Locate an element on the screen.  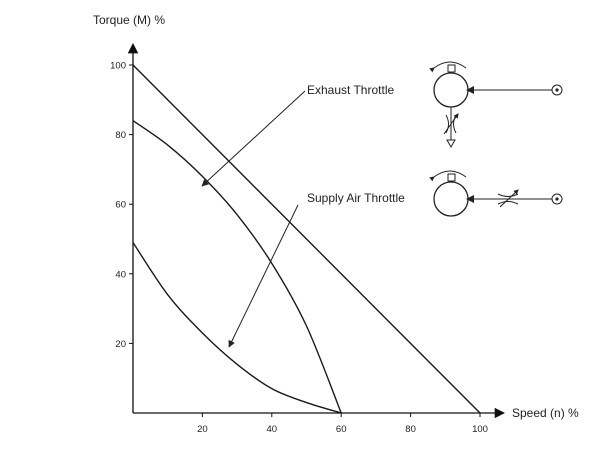
y-tick-label: 100 is located at coordinates (118, 66).